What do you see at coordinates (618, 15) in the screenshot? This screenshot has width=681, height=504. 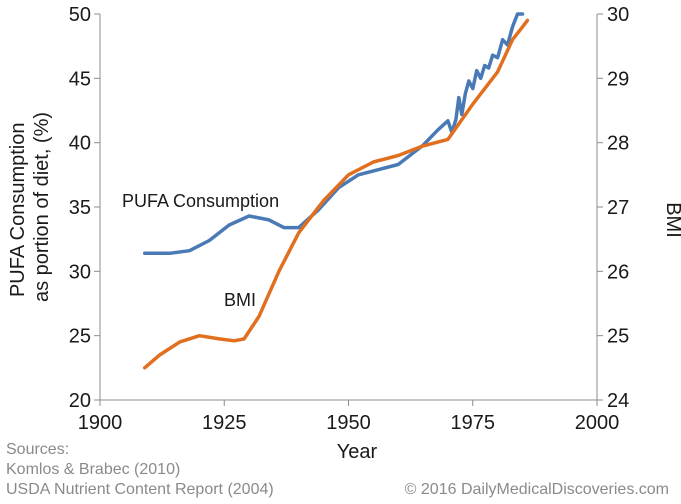 I see `right-tick-label: 30` at bounding box center [618, 15].